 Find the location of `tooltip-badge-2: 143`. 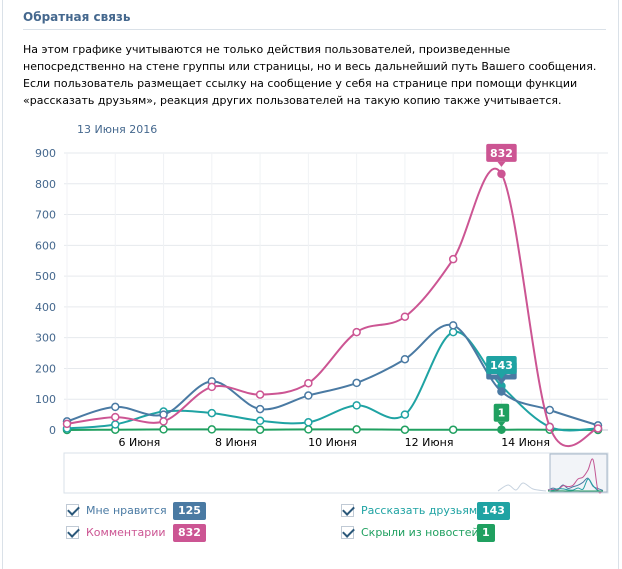

tooltip-badge-2: 143 is located at coordinates (501, 367).